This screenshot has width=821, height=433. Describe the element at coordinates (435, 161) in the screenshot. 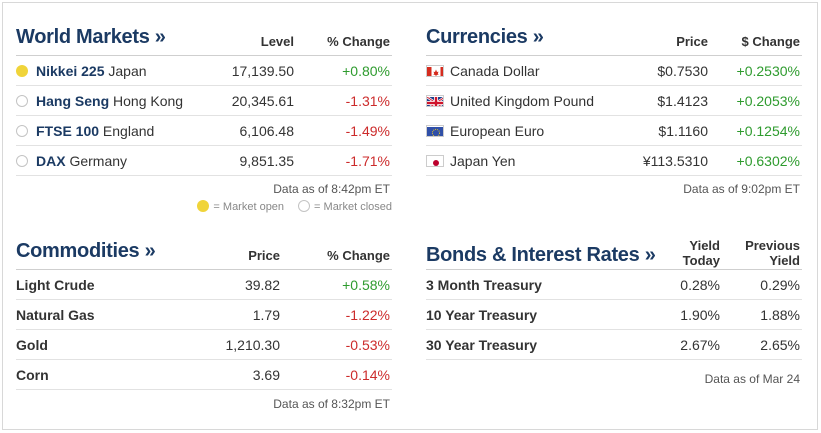

I see `japan-flag-icon` at that location.